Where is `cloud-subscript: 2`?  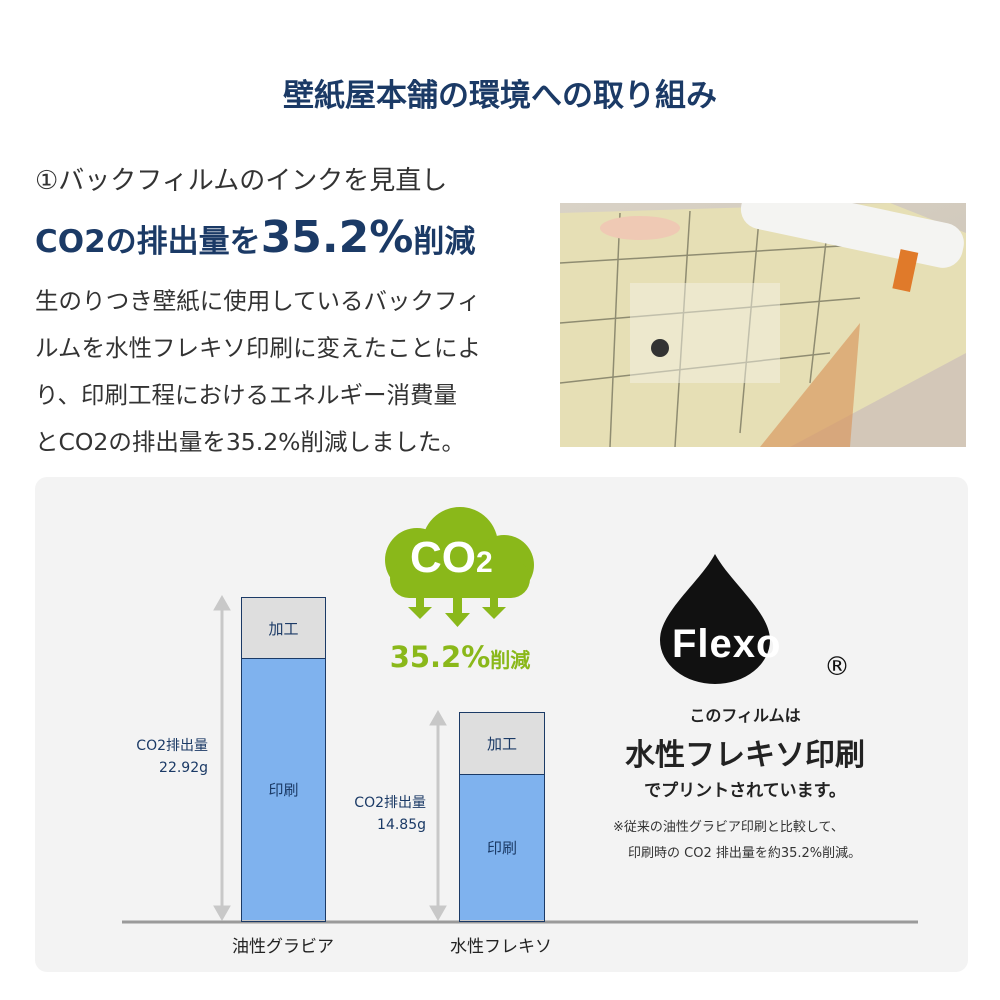
cloud-subscript: 2 is located at coordinates (484, 562).